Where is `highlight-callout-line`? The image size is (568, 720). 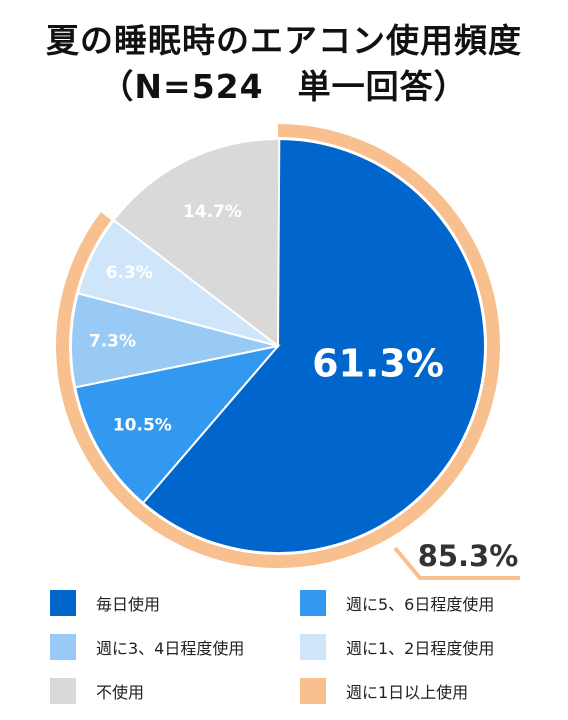
highlight-callout-line is located at coordinates (456, 563).